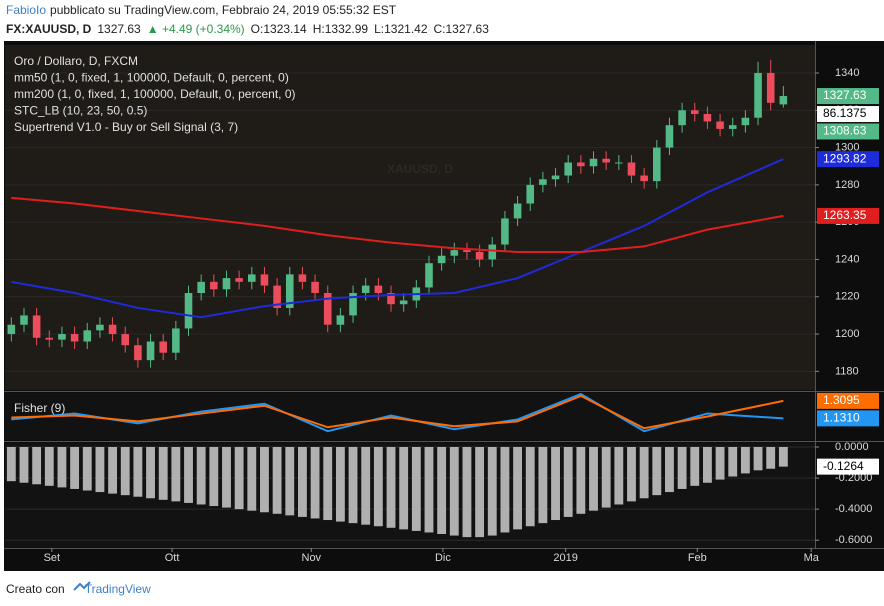  What do you see at coordinates (845, 131) in the screenshot?
I see `price-tag-label: 1308.63` at bounding box center [845, 131].